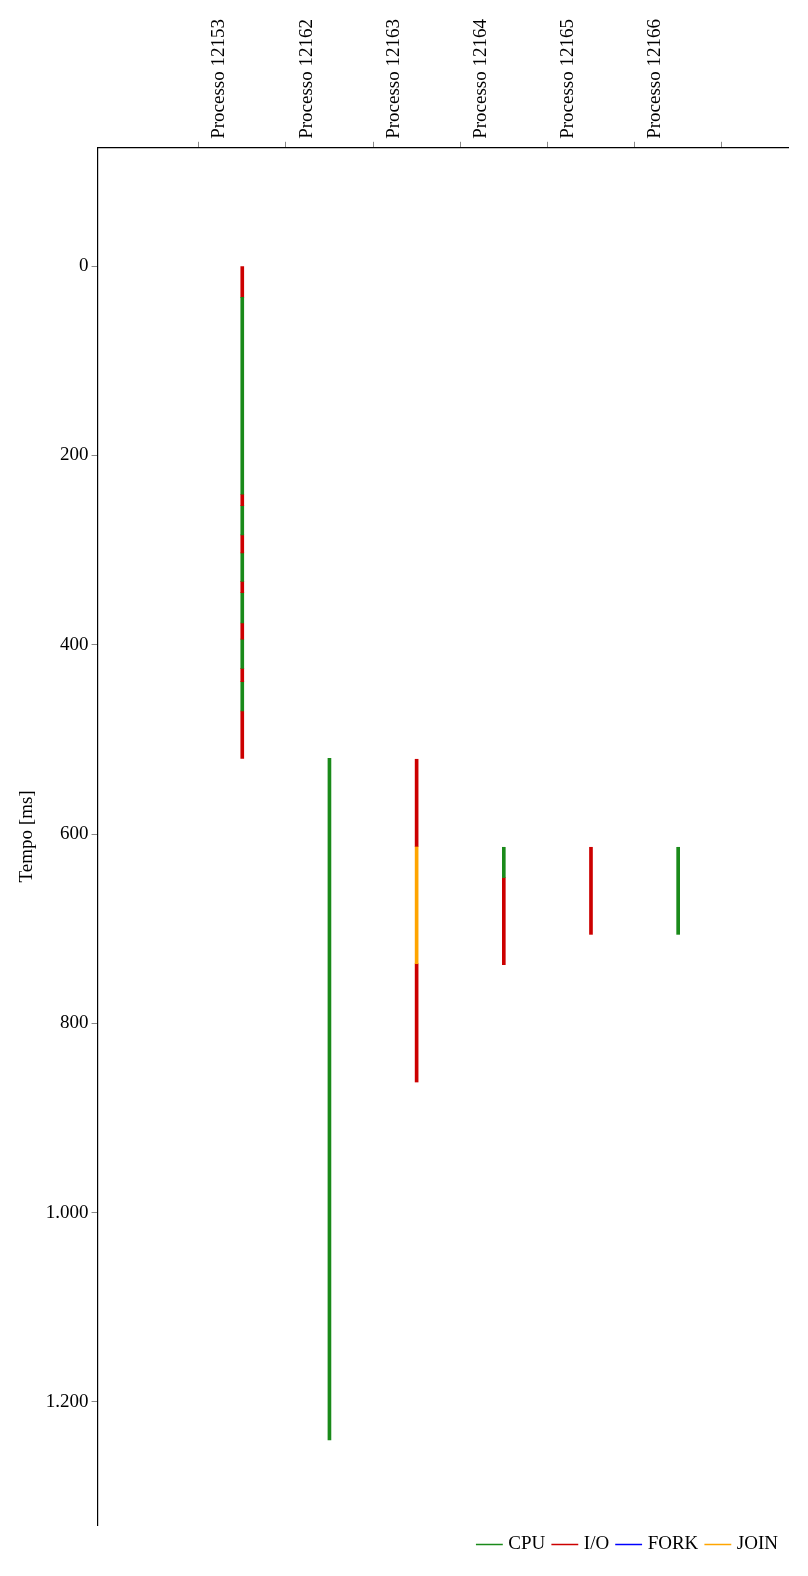 This screenshot has width=808, height=1576. What do you see at coordinates (596, 1543) in the screenshot?
I see `legend-label: I/O` at bounding box center [596, 1543].